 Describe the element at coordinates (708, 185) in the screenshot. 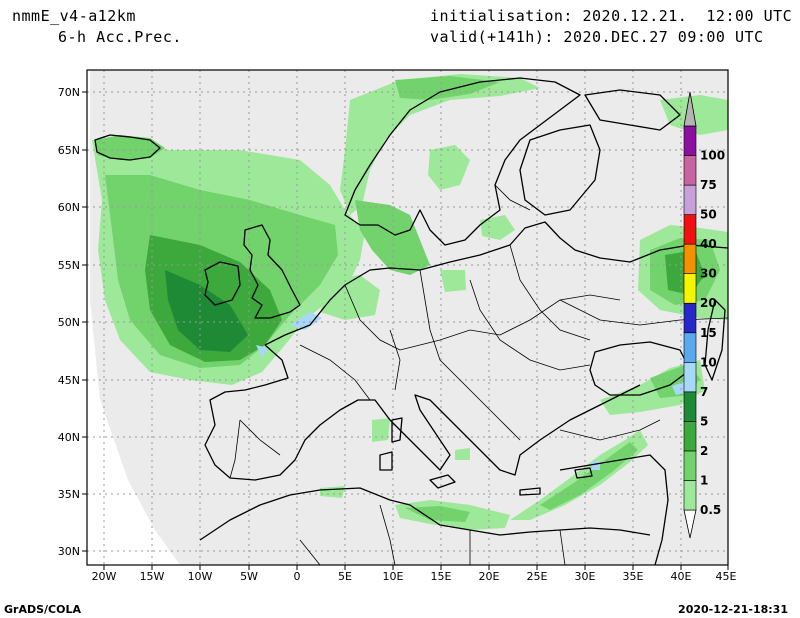

I see `legend-label: 75` at that location.